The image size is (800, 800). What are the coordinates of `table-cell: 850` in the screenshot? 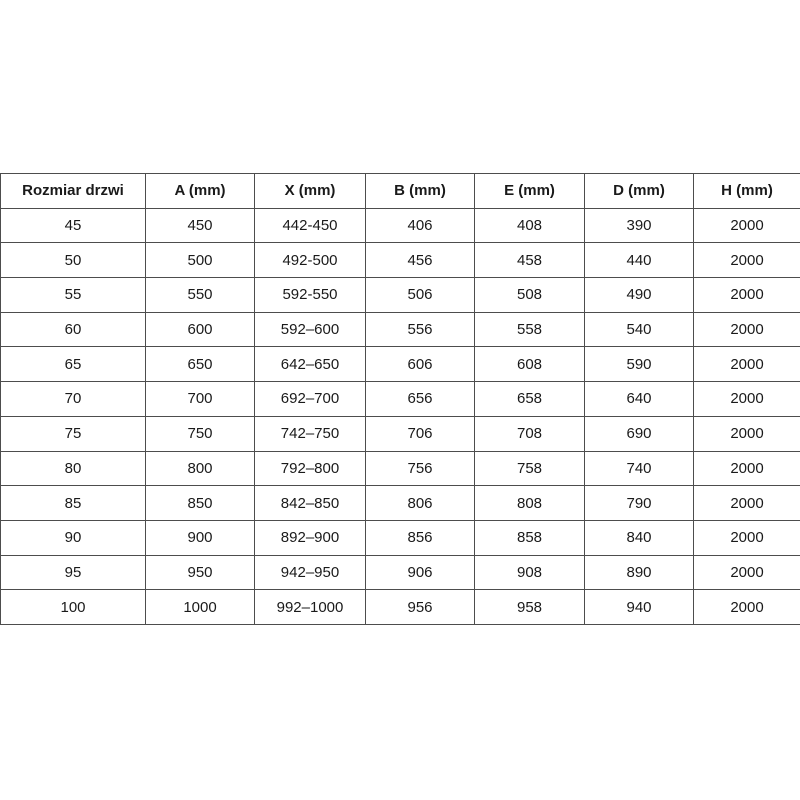 It's located at (200, 503).